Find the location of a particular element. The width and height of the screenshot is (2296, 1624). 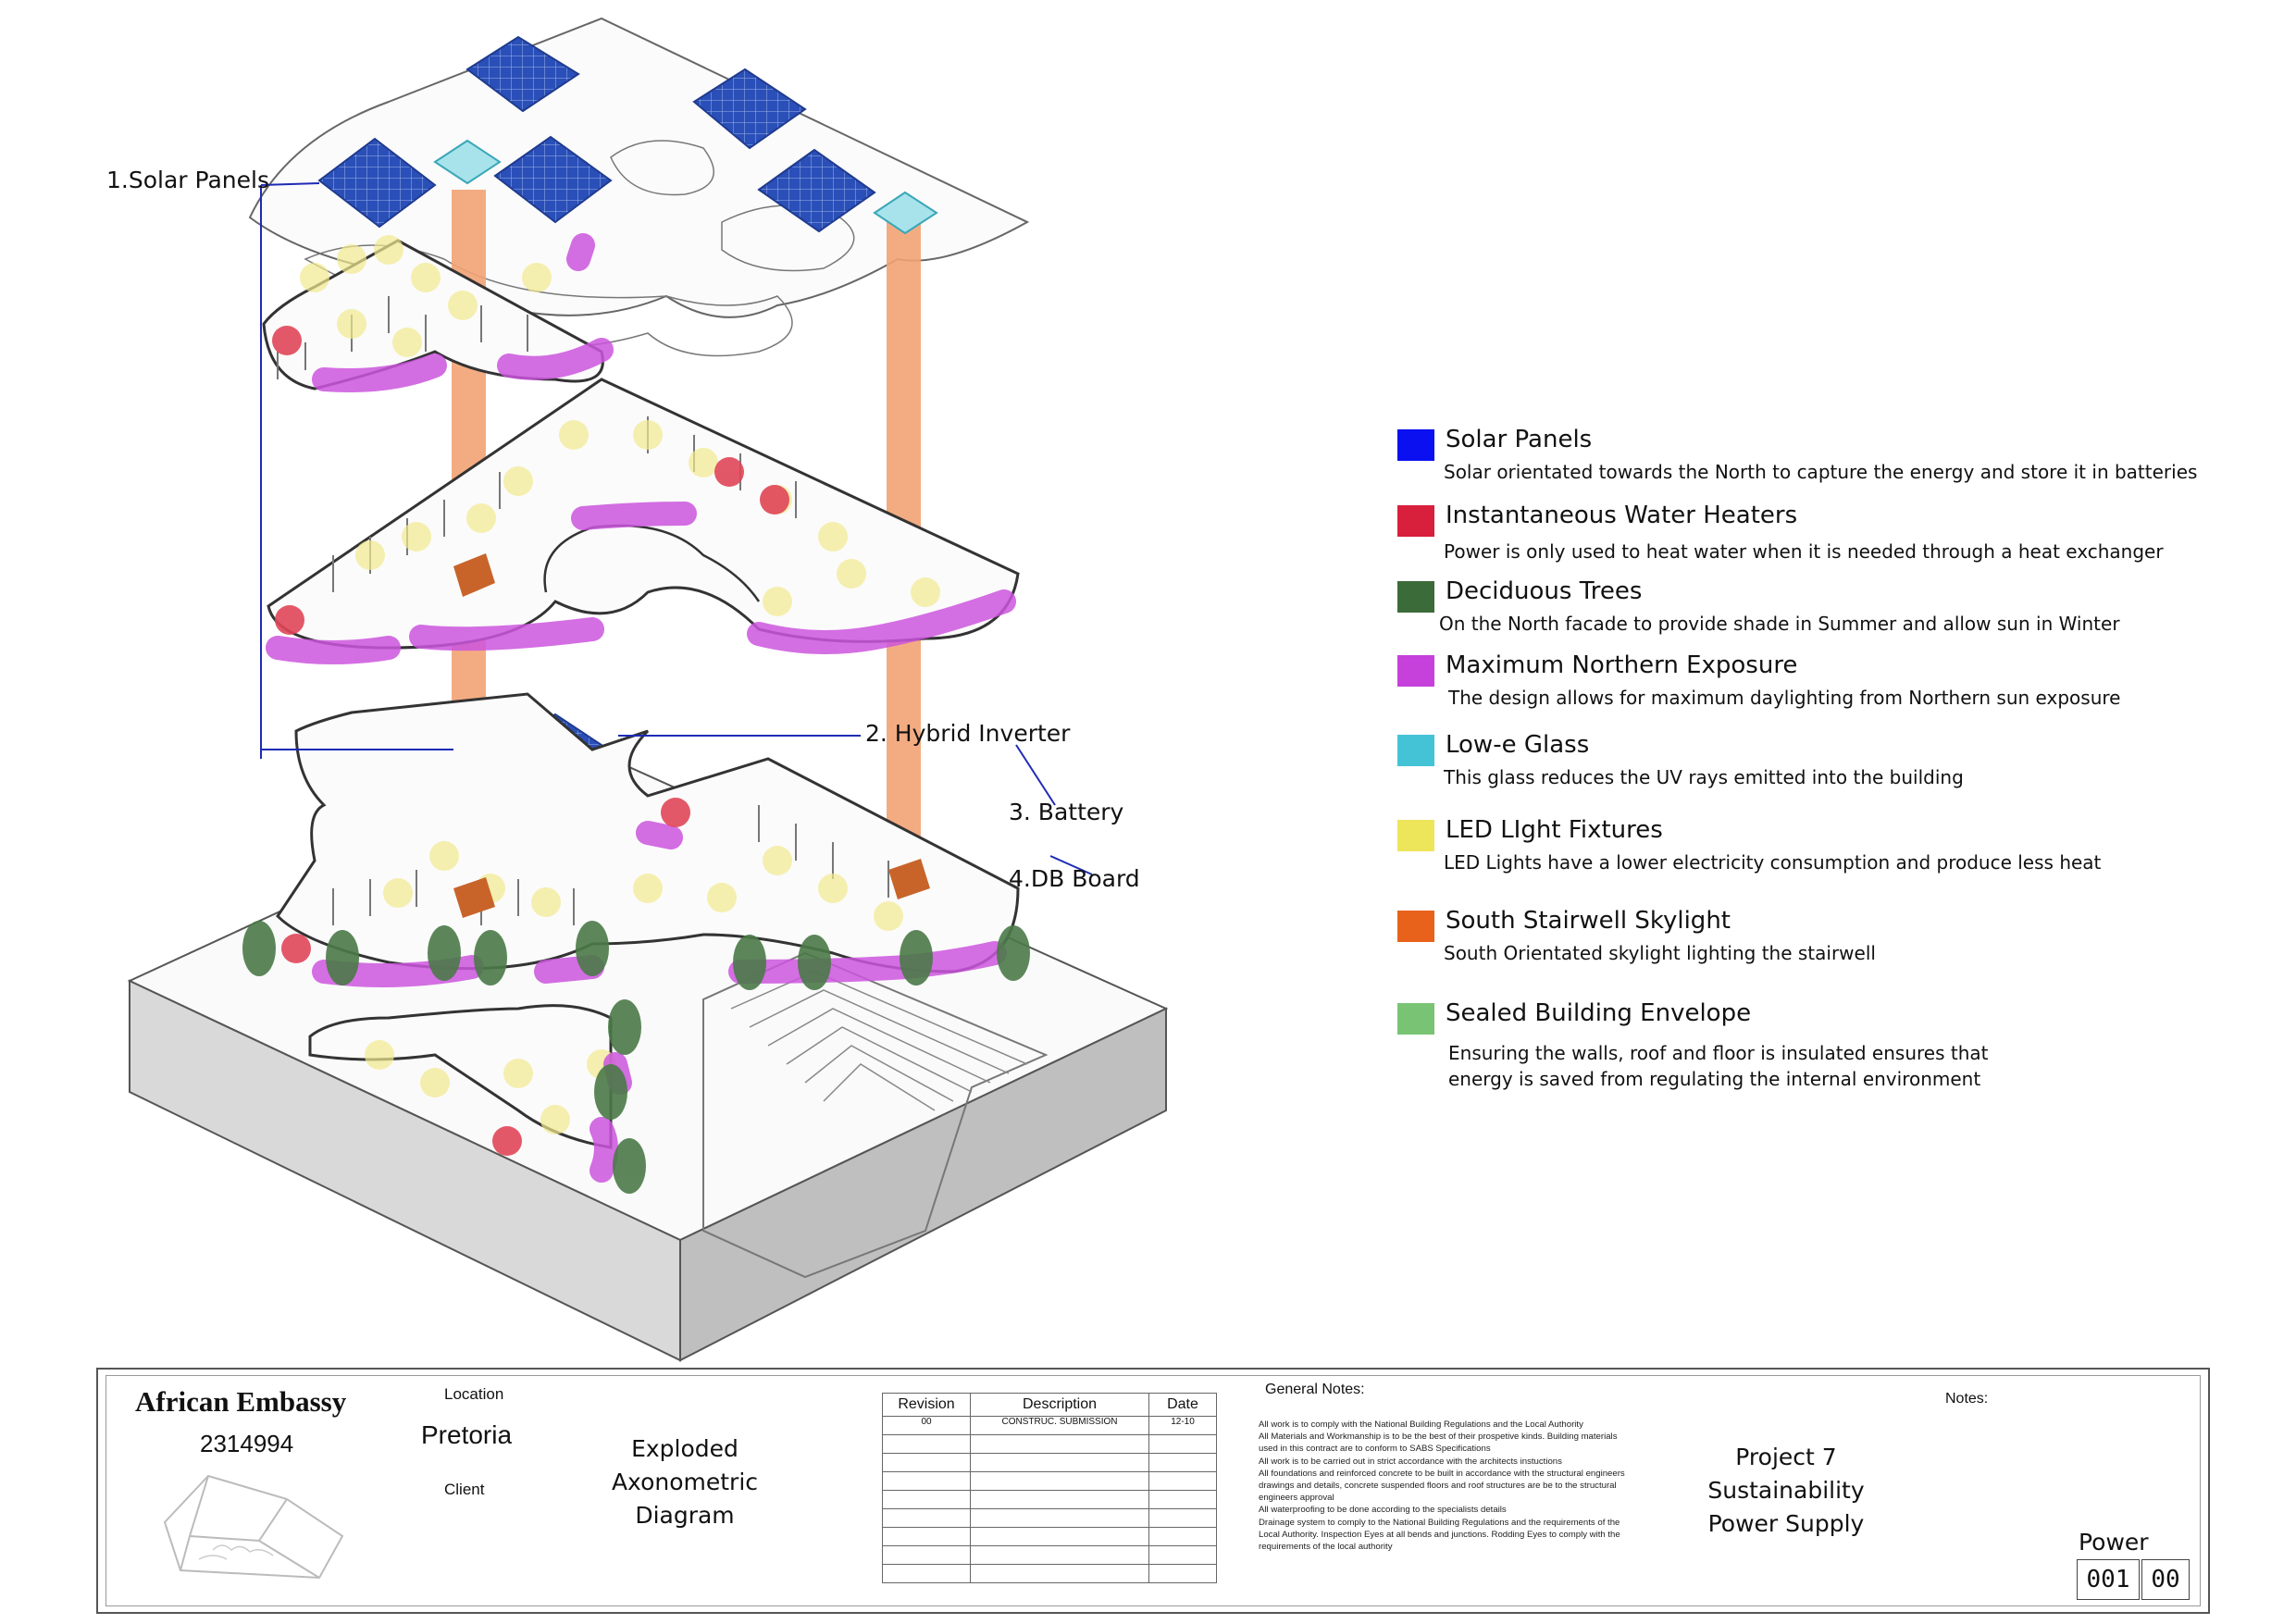

deciduous-trees is located at coordinates (636, 1057).